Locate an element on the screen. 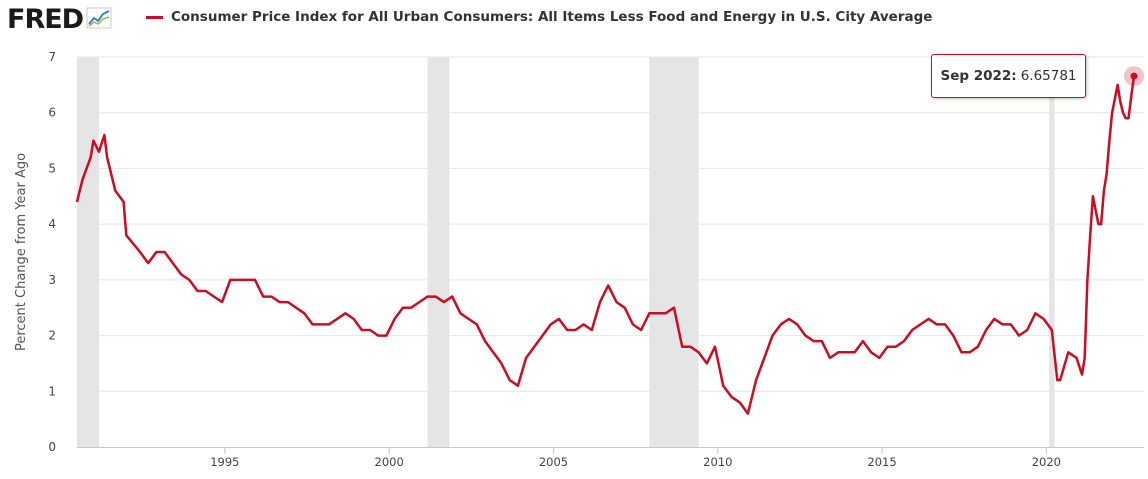 This screenshot has height=479, width=1148. chart-line-icon is located at coordinates (99, 20).